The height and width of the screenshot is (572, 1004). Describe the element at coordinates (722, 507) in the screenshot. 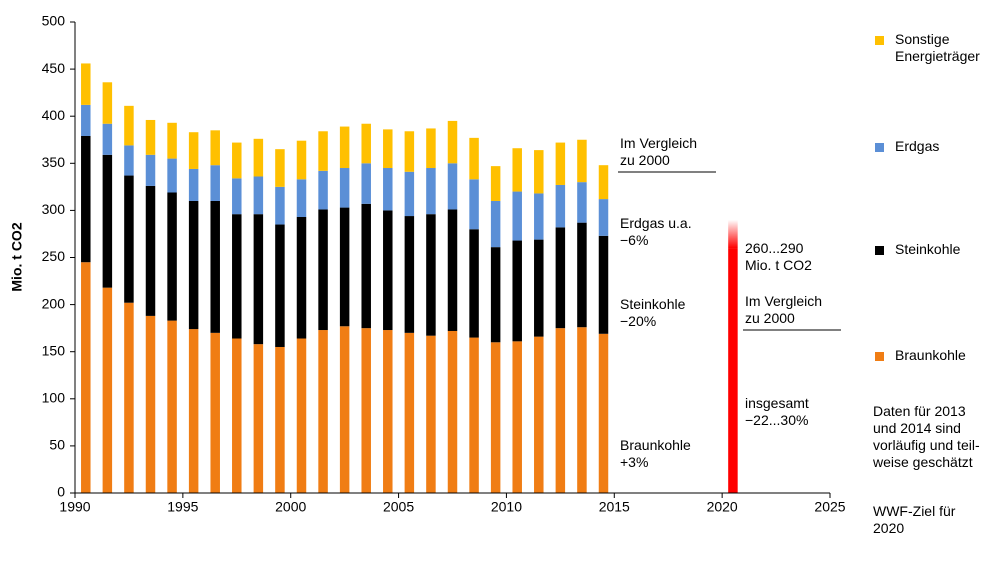

I see `x-tick-label: 2020` at that location.